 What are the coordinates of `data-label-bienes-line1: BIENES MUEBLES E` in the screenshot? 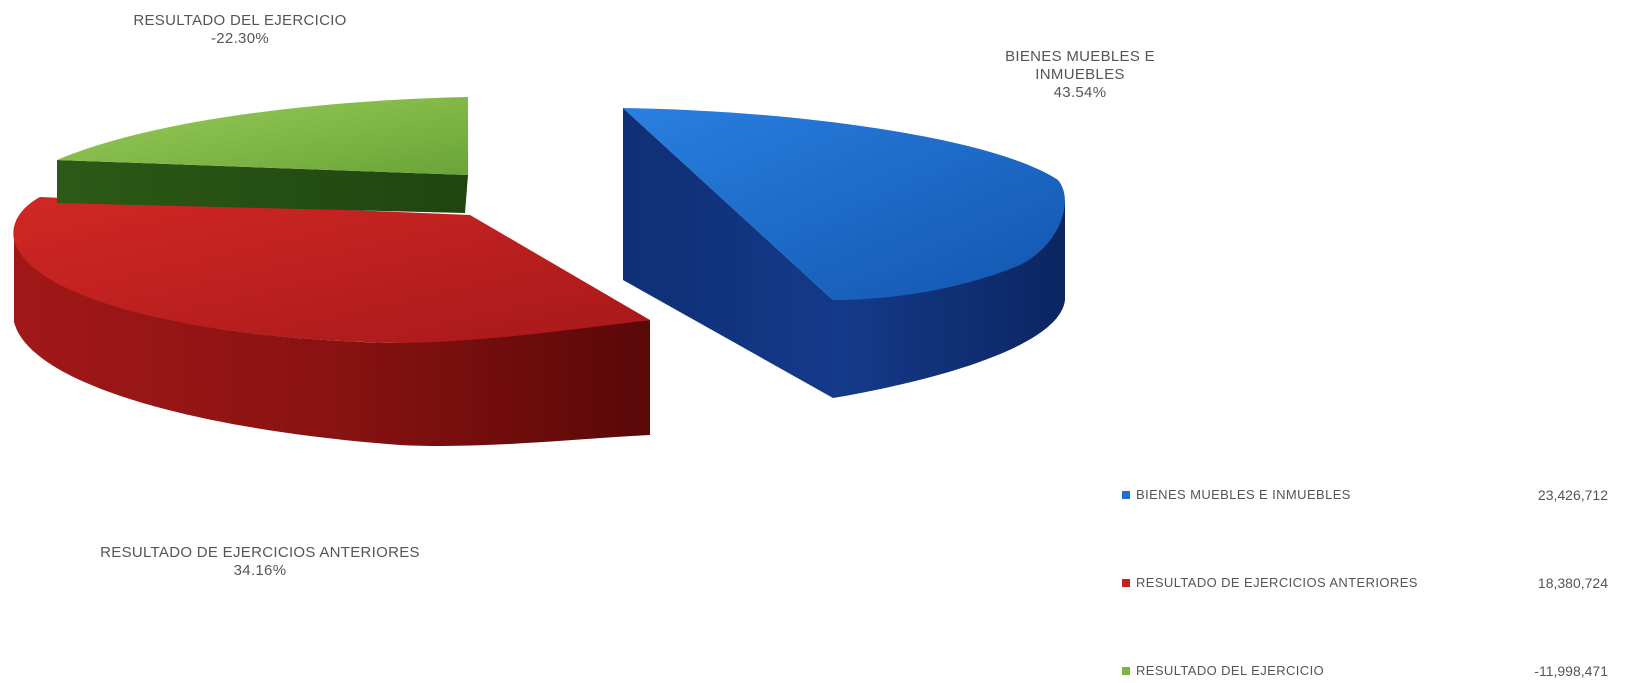 It's located at (1080, 56).